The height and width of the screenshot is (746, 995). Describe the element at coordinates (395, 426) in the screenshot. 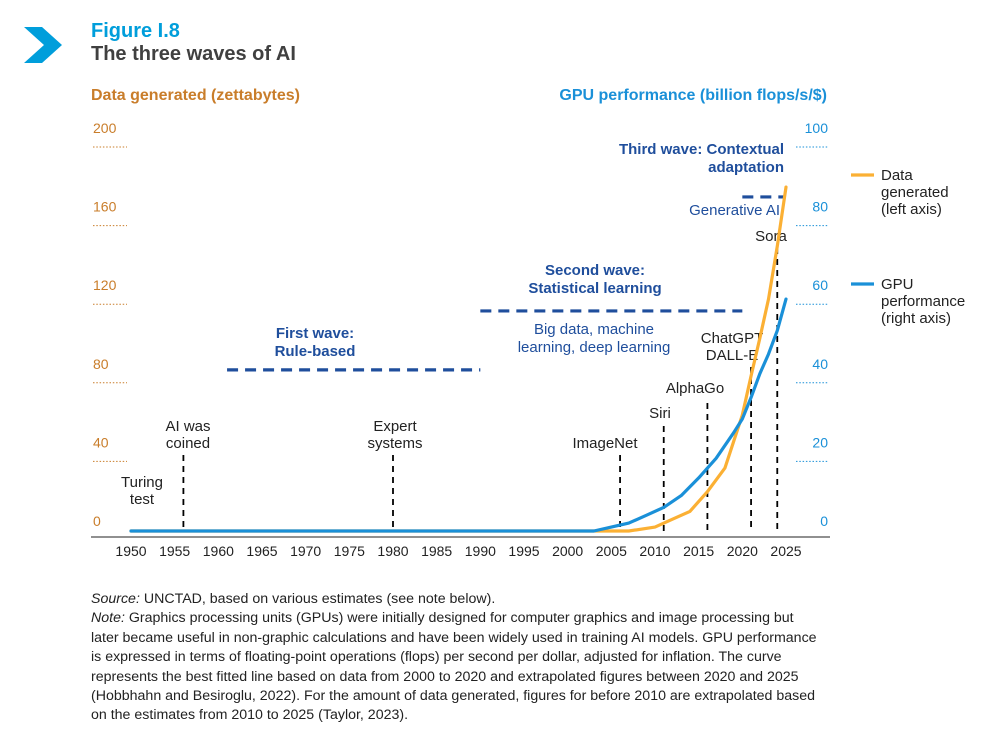

I see `event-label: Expert` at that location.